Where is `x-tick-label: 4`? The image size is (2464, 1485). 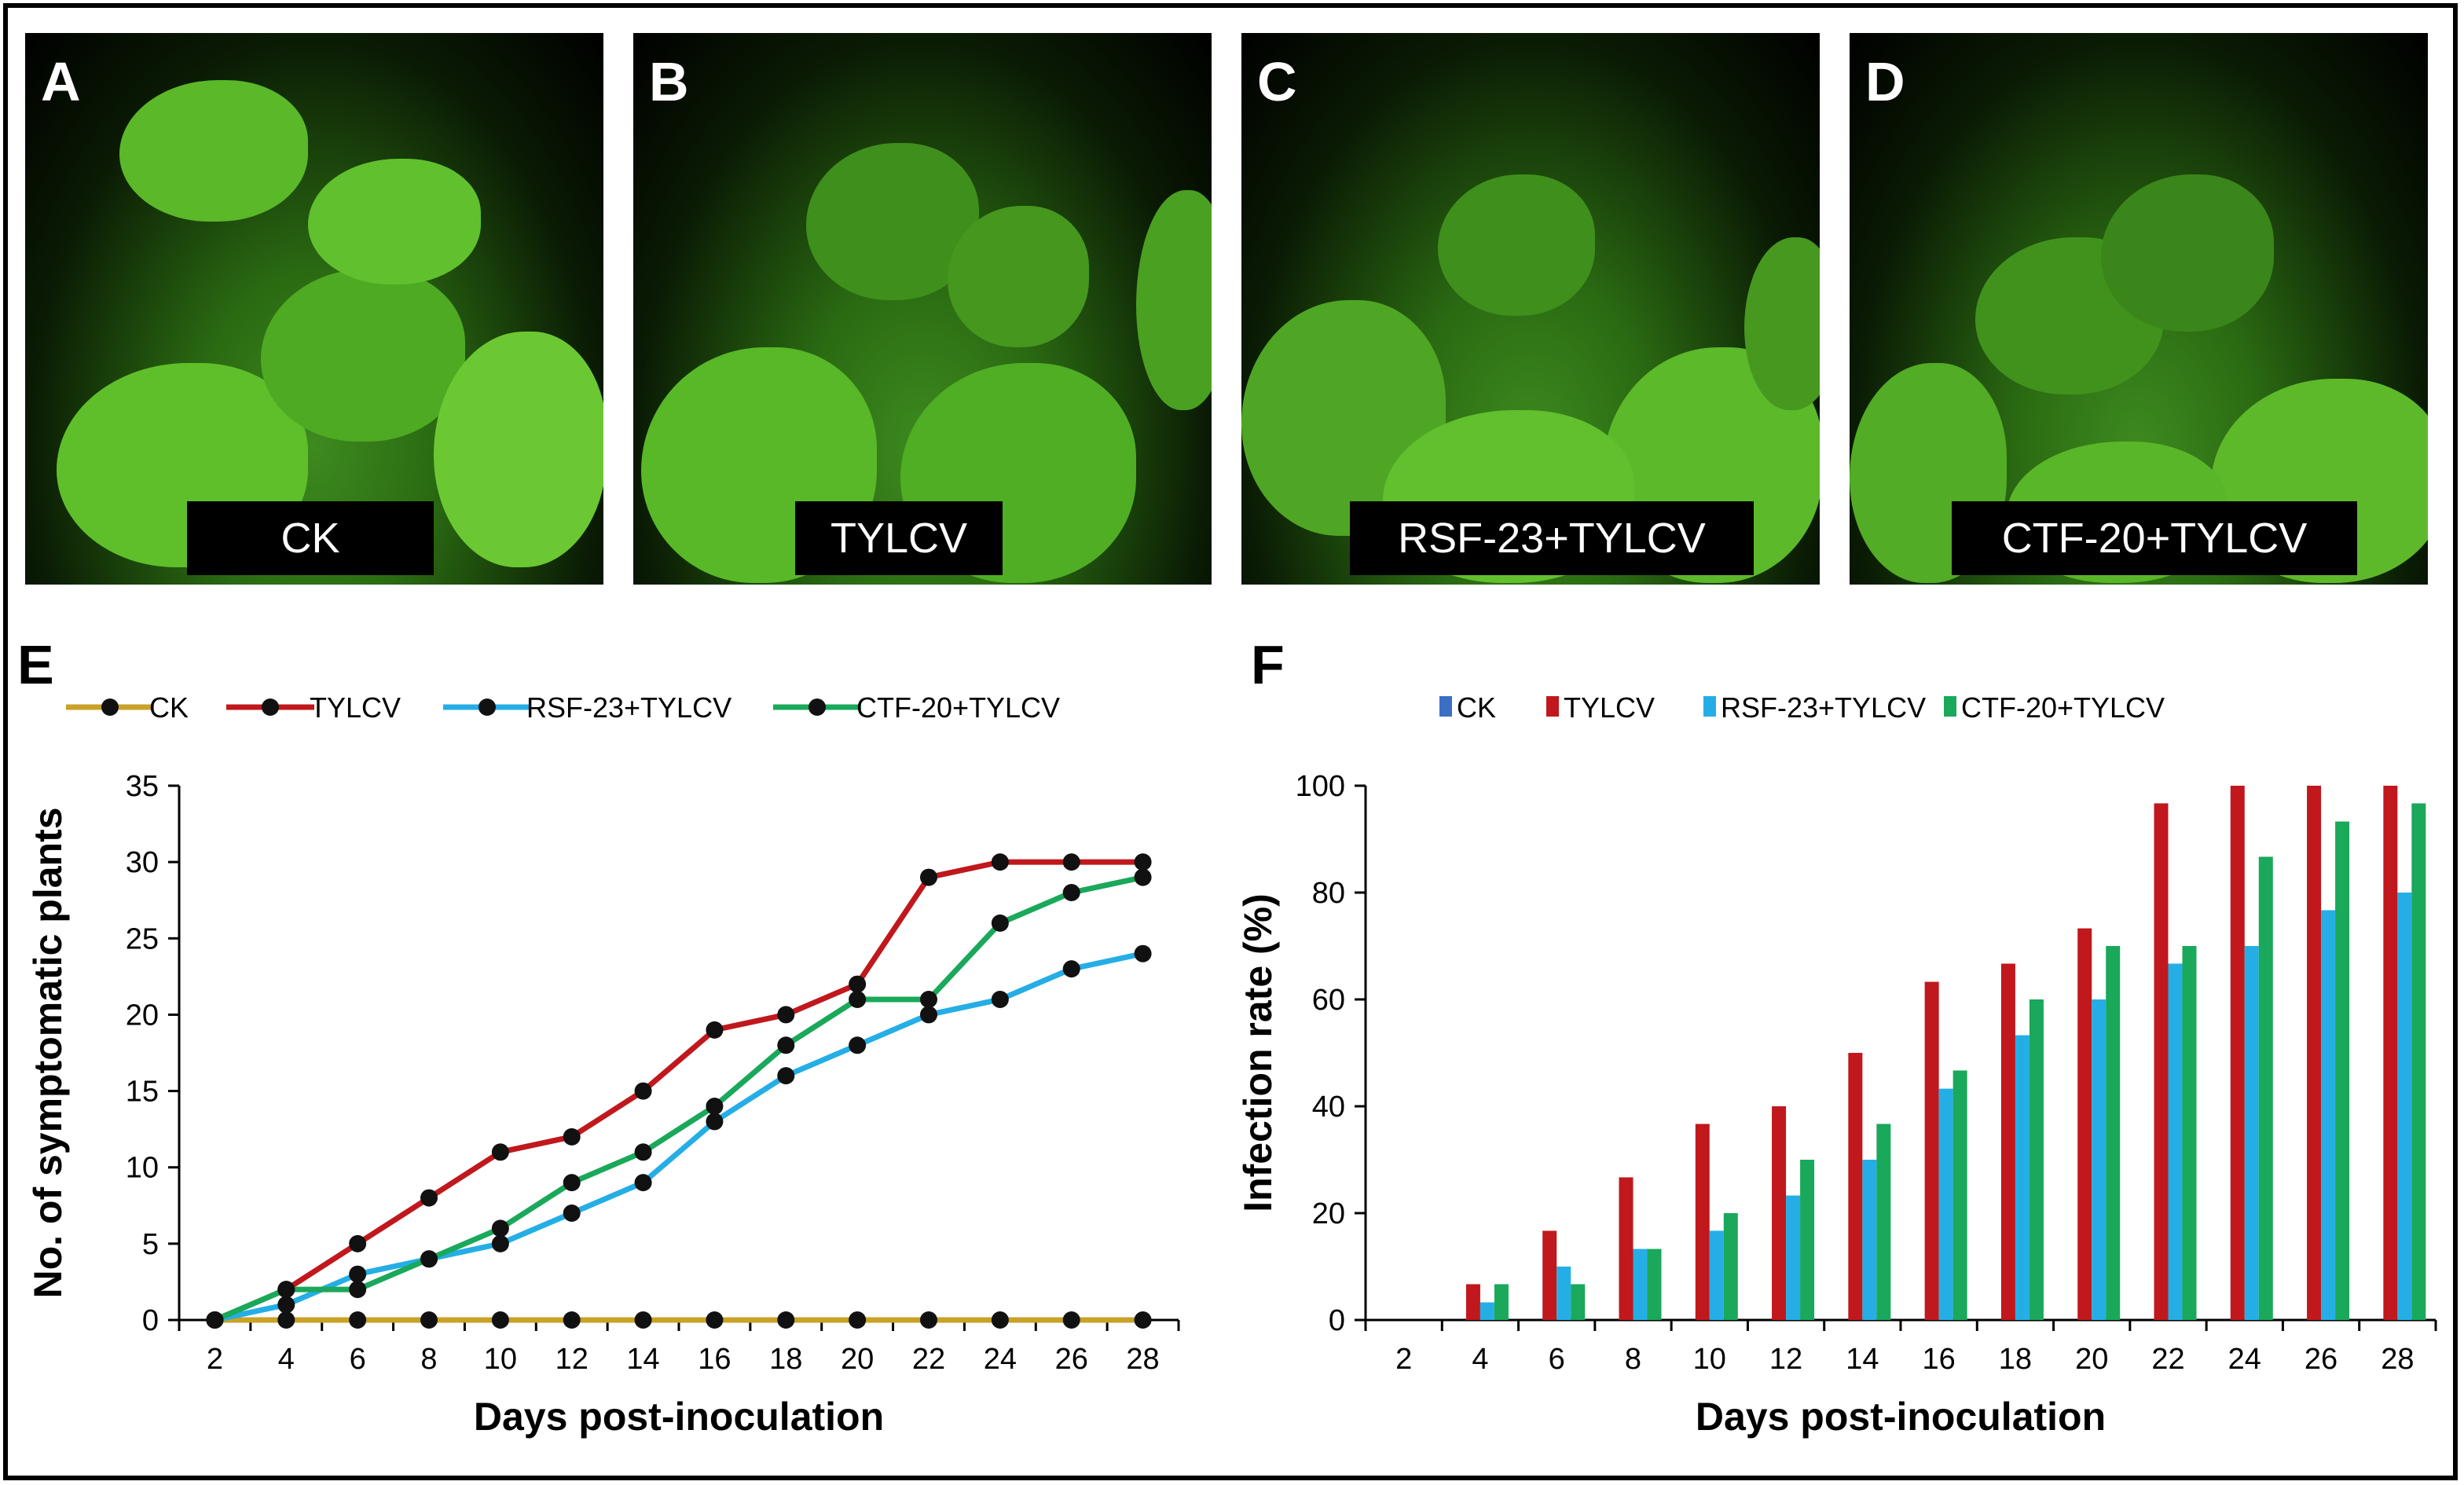
x-tick-label: 4 is located at coordinates (1480, 1359).